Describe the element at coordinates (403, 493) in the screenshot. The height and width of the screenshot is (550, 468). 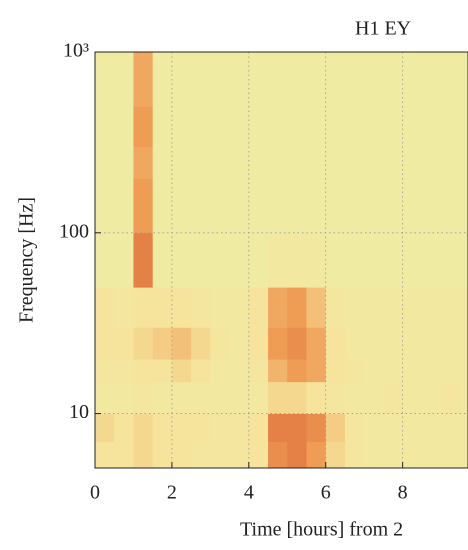
I see `x-tick-label: 8` at that location.